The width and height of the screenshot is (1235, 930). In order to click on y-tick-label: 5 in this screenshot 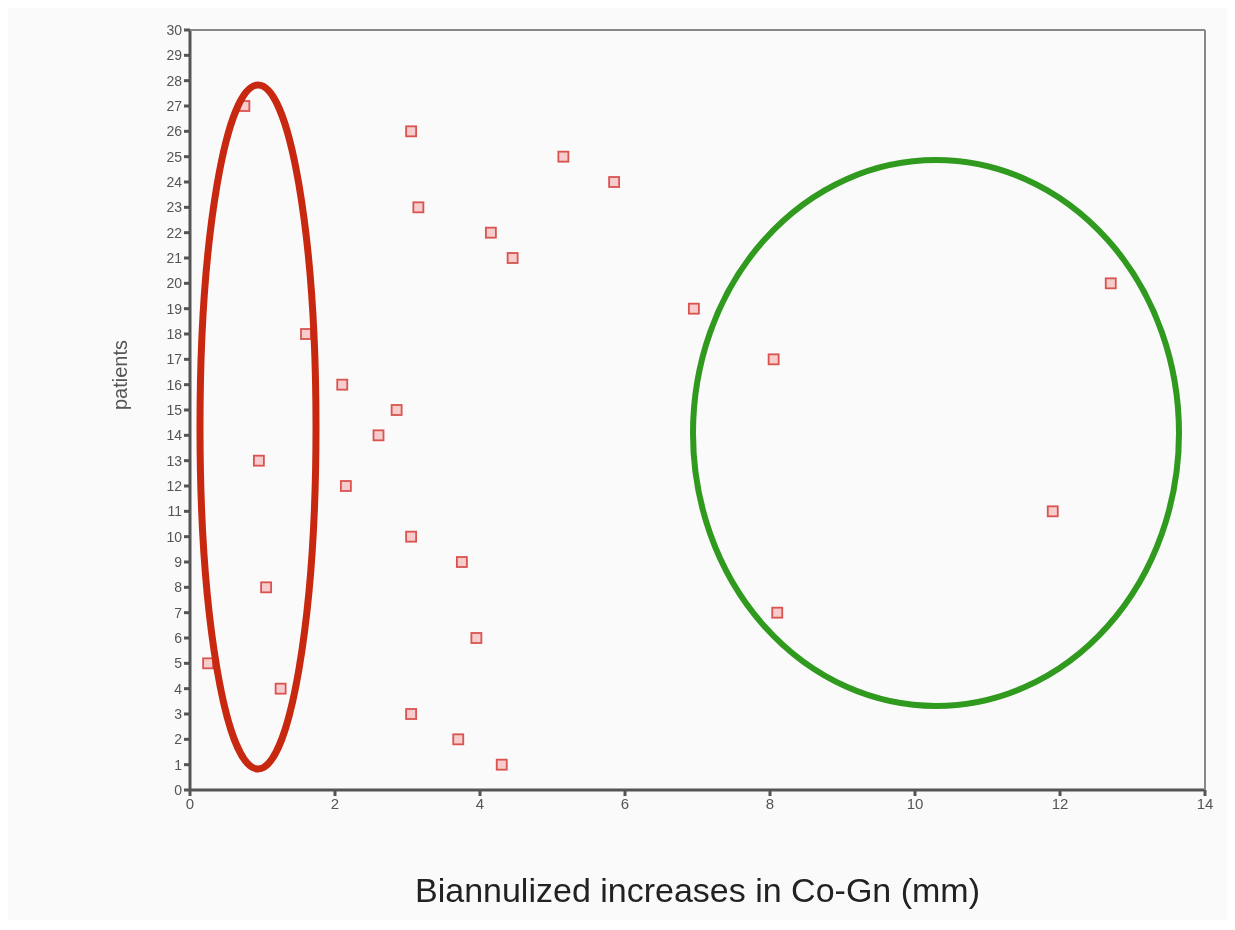, I will do `click(178, 663)`.